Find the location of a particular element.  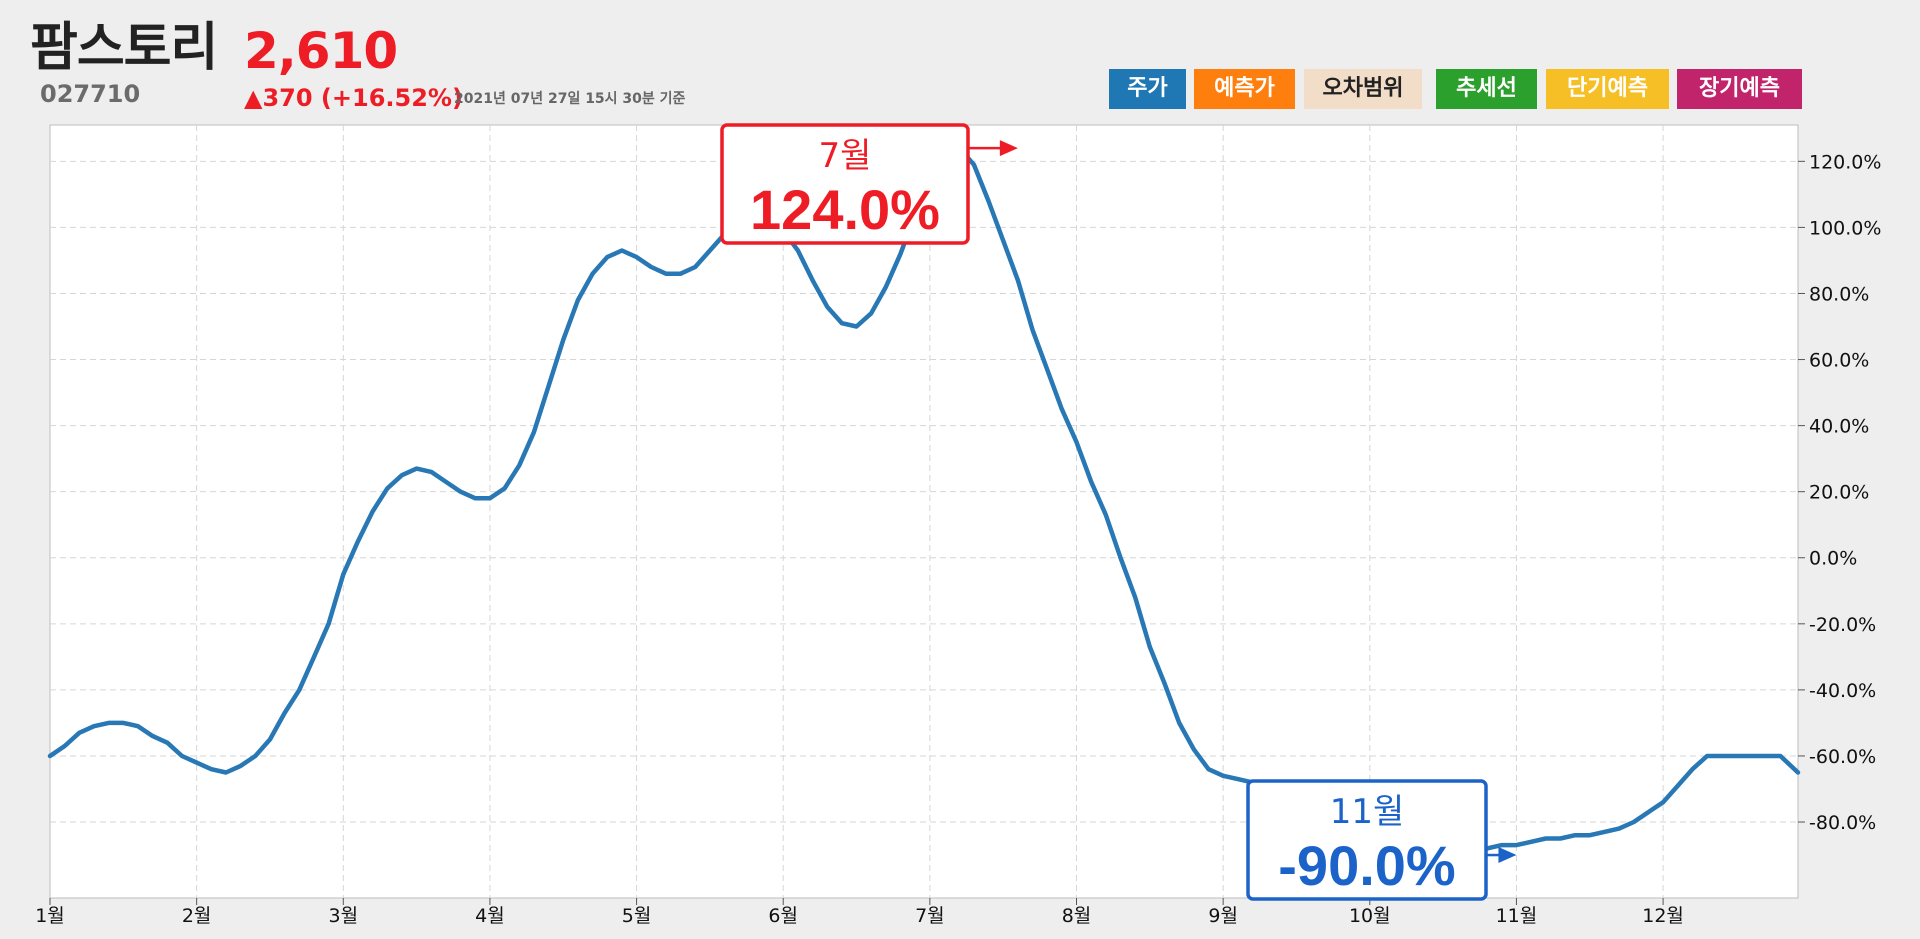

x-tick-label: 1월 is located at coordinates (50, 916).